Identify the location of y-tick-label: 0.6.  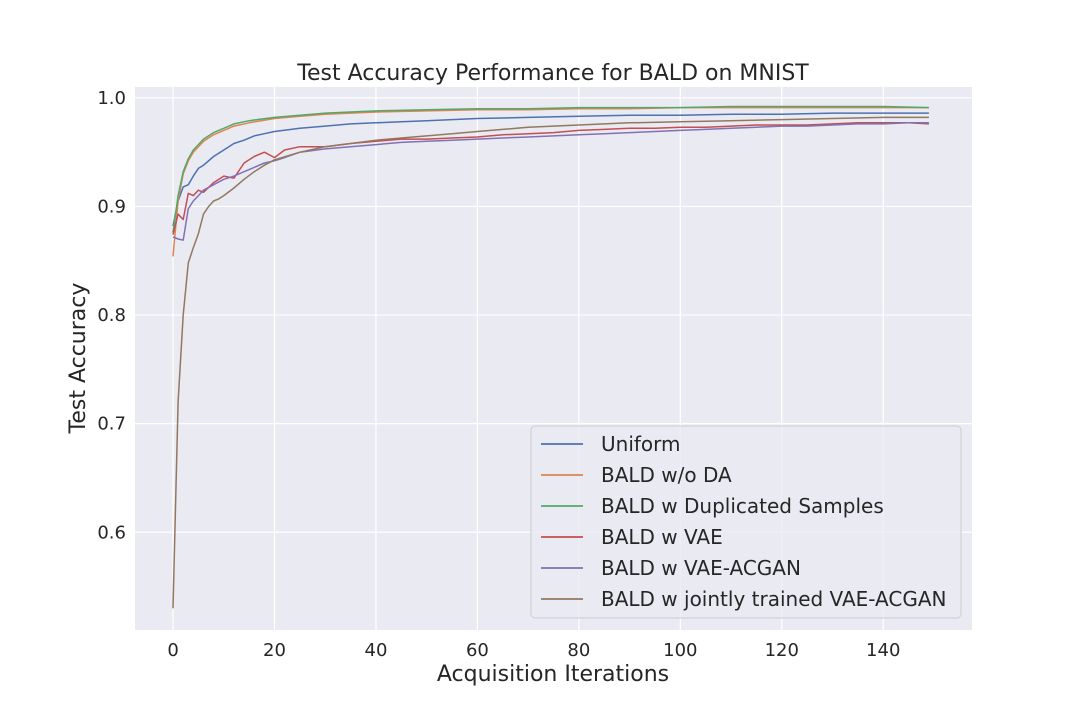
(111, 532).